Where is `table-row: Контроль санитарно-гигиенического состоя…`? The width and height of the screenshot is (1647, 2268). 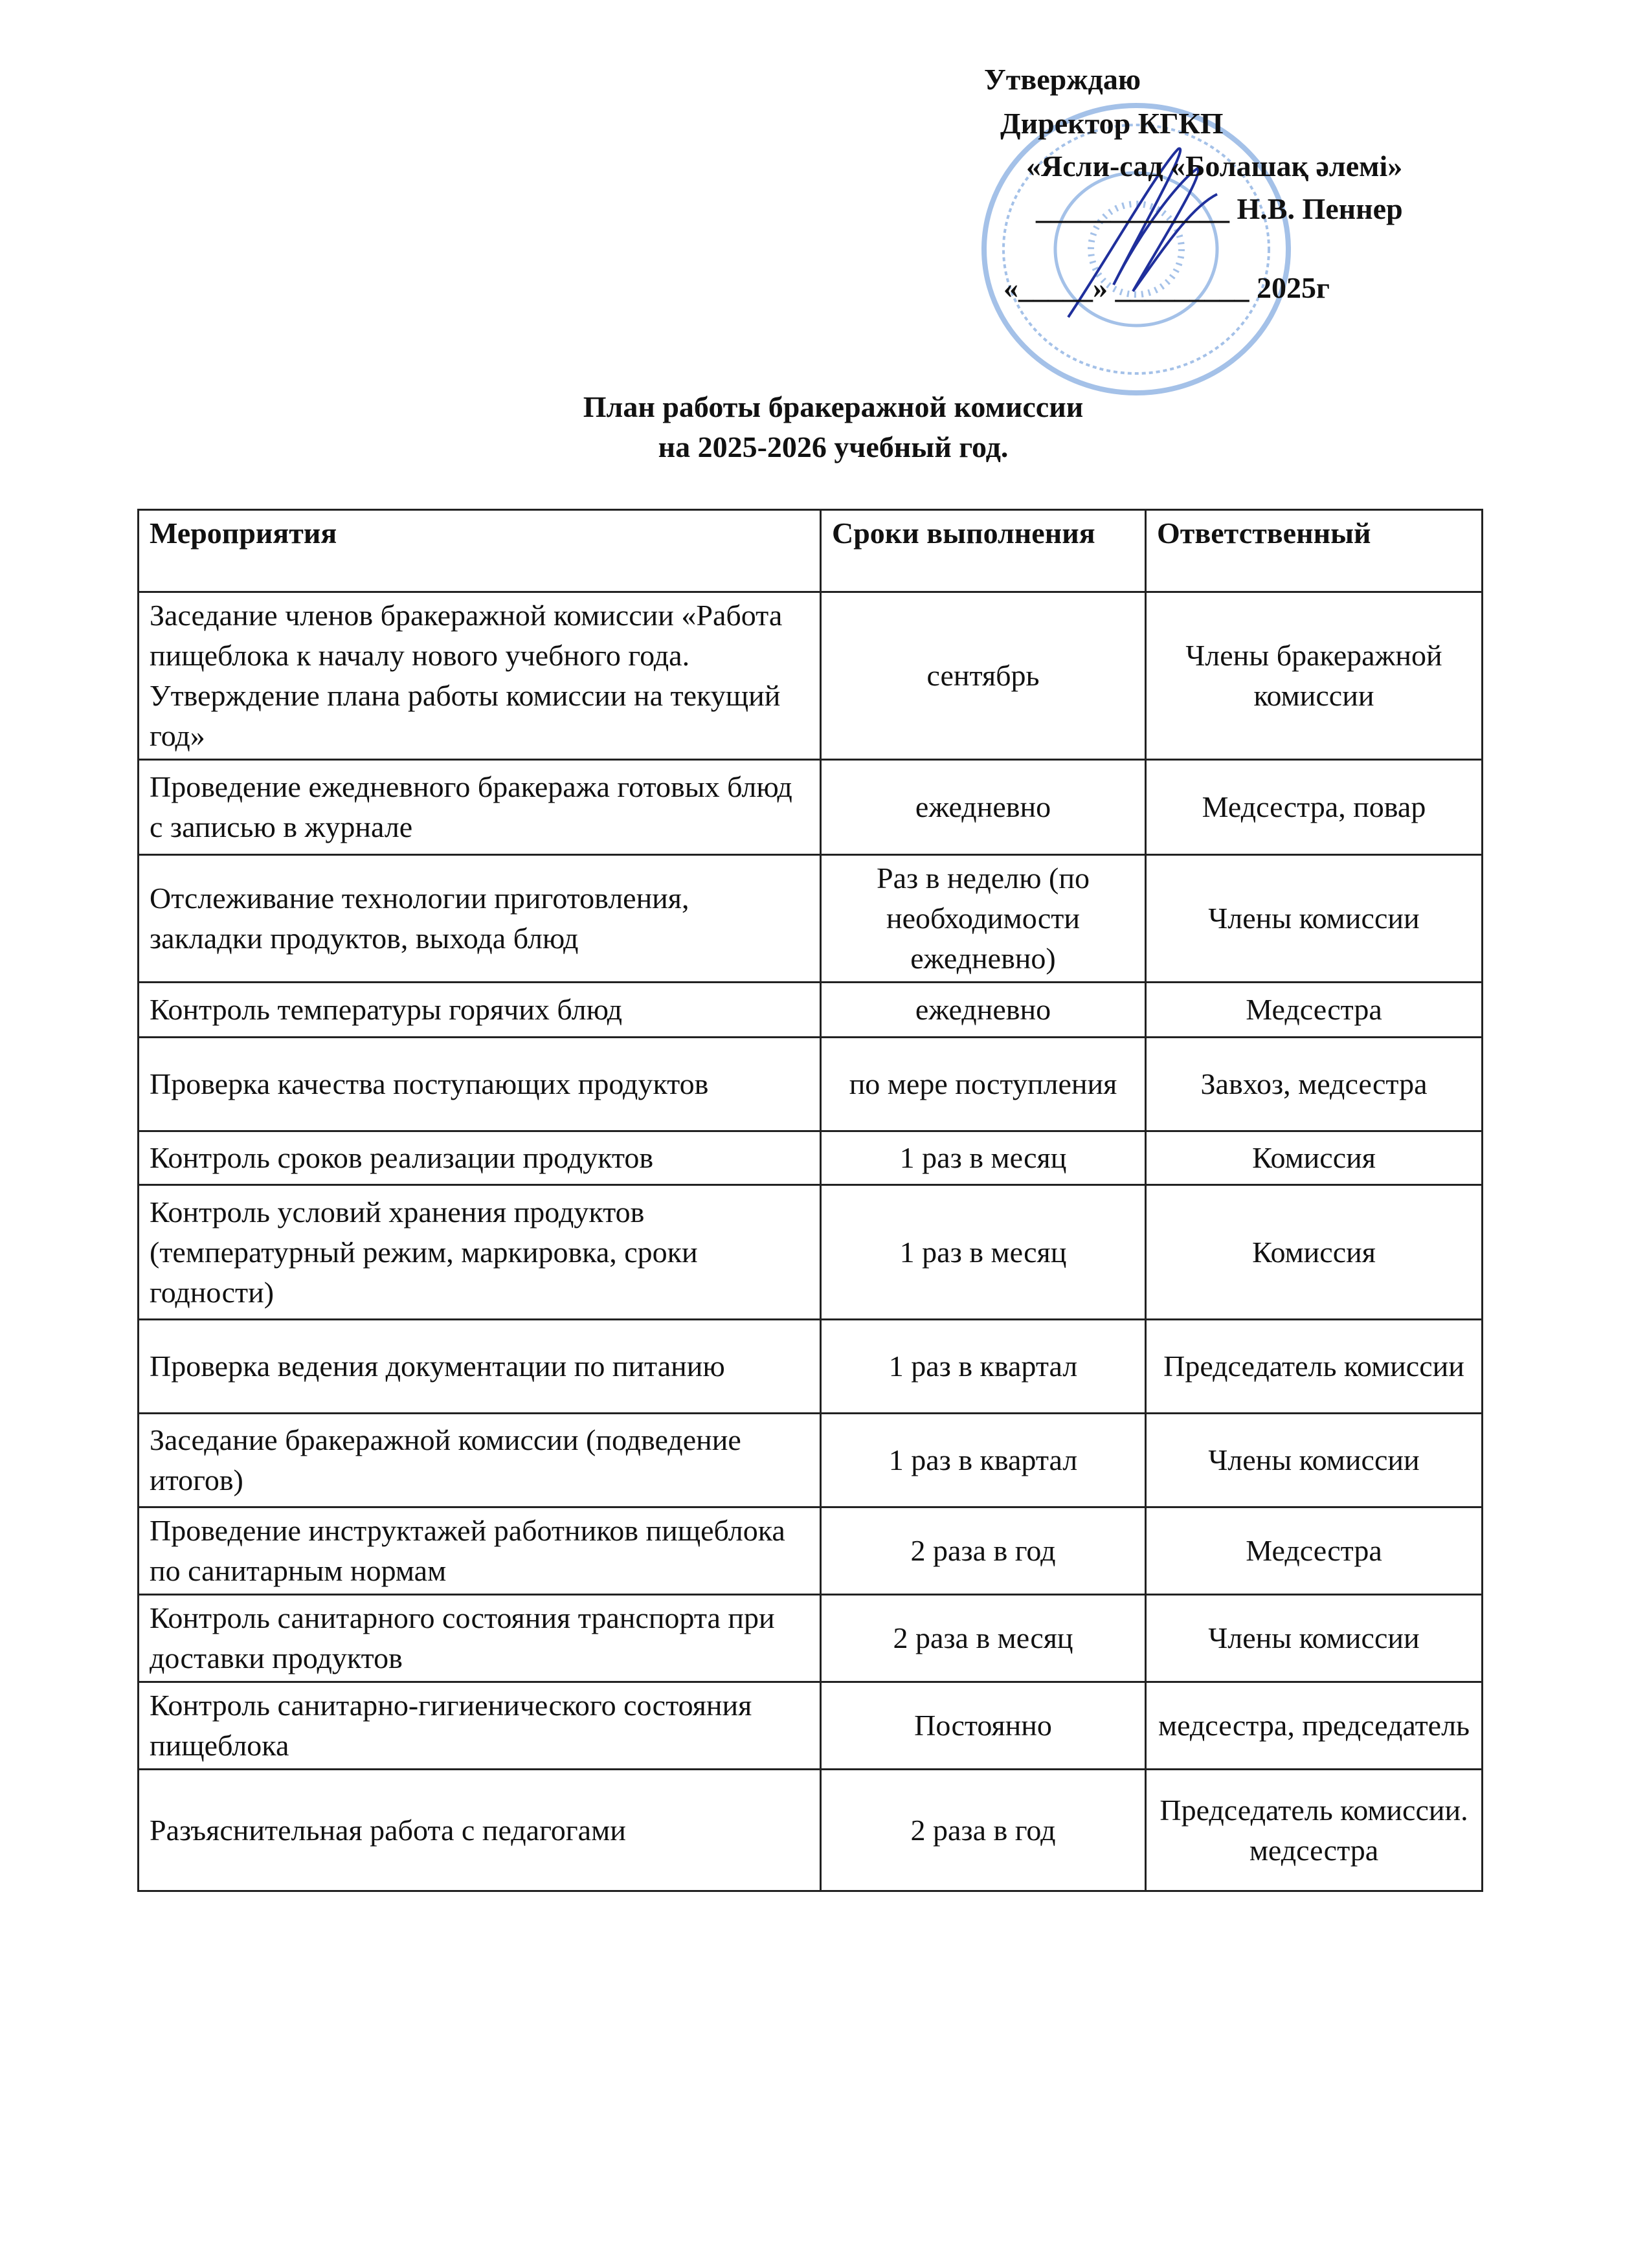
table-row: Контроль санитарно-гигиенического состоя… is located at coordinates (810, 1725).